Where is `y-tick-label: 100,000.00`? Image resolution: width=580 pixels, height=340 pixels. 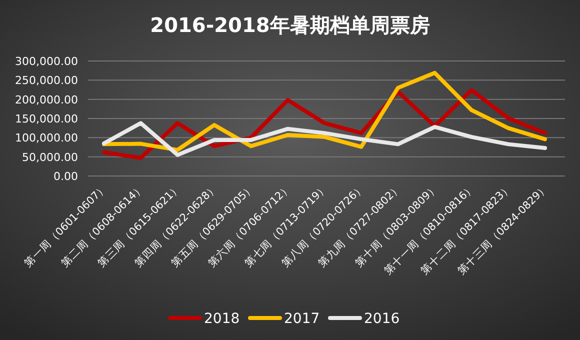 y-tick-label: 100,000.00 is located at coordinates (46, 138).